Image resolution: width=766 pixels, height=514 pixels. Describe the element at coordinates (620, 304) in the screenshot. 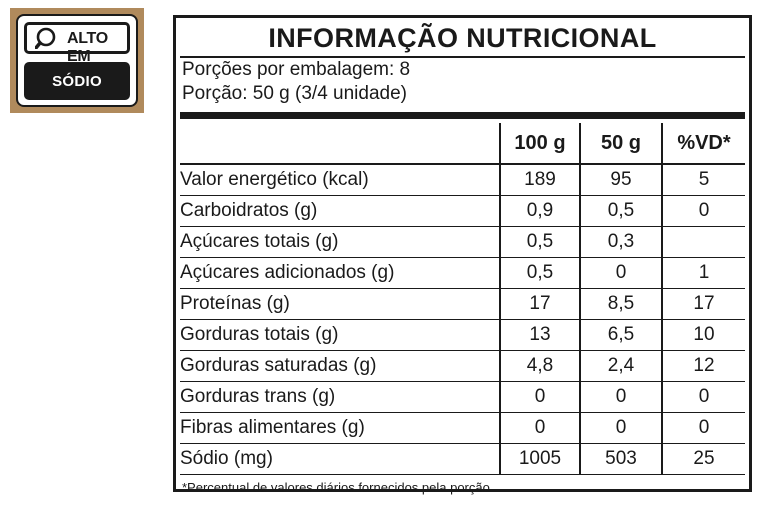

I see `value-50g: 8,5` at that location.